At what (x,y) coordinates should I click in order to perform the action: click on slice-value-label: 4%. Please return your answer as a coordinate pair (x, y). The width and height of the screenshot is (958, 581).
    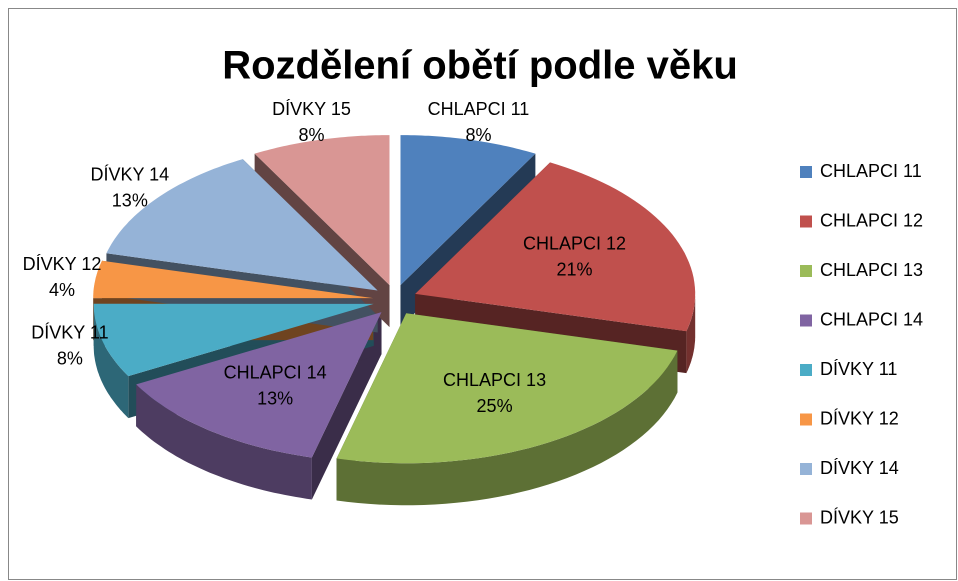
    Looking at the image, I should click on (62, 290).